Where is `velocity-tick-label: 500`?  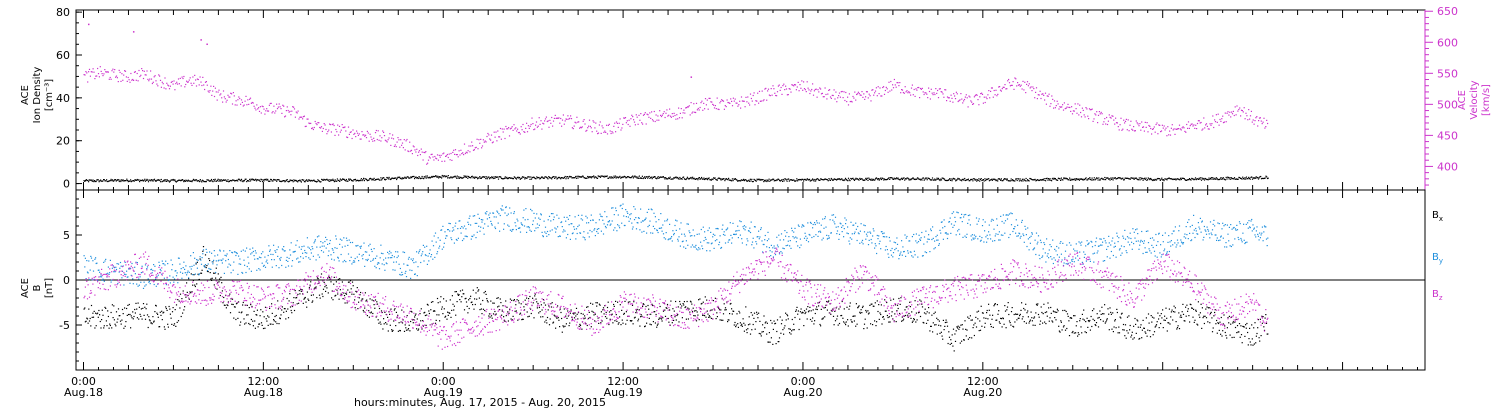
velocity-tick-label: 500 is located at coordinates (1447, 104).